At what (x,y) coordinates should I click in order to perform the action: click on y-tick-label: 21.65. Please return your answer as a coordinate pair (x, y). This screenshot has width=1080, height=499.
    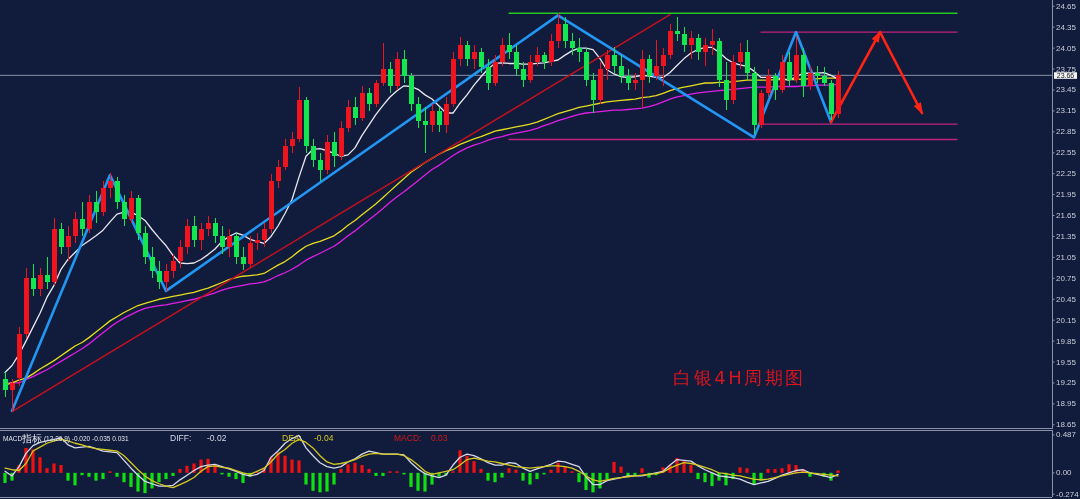
    Looking at the image, I should click on (1066, 216).